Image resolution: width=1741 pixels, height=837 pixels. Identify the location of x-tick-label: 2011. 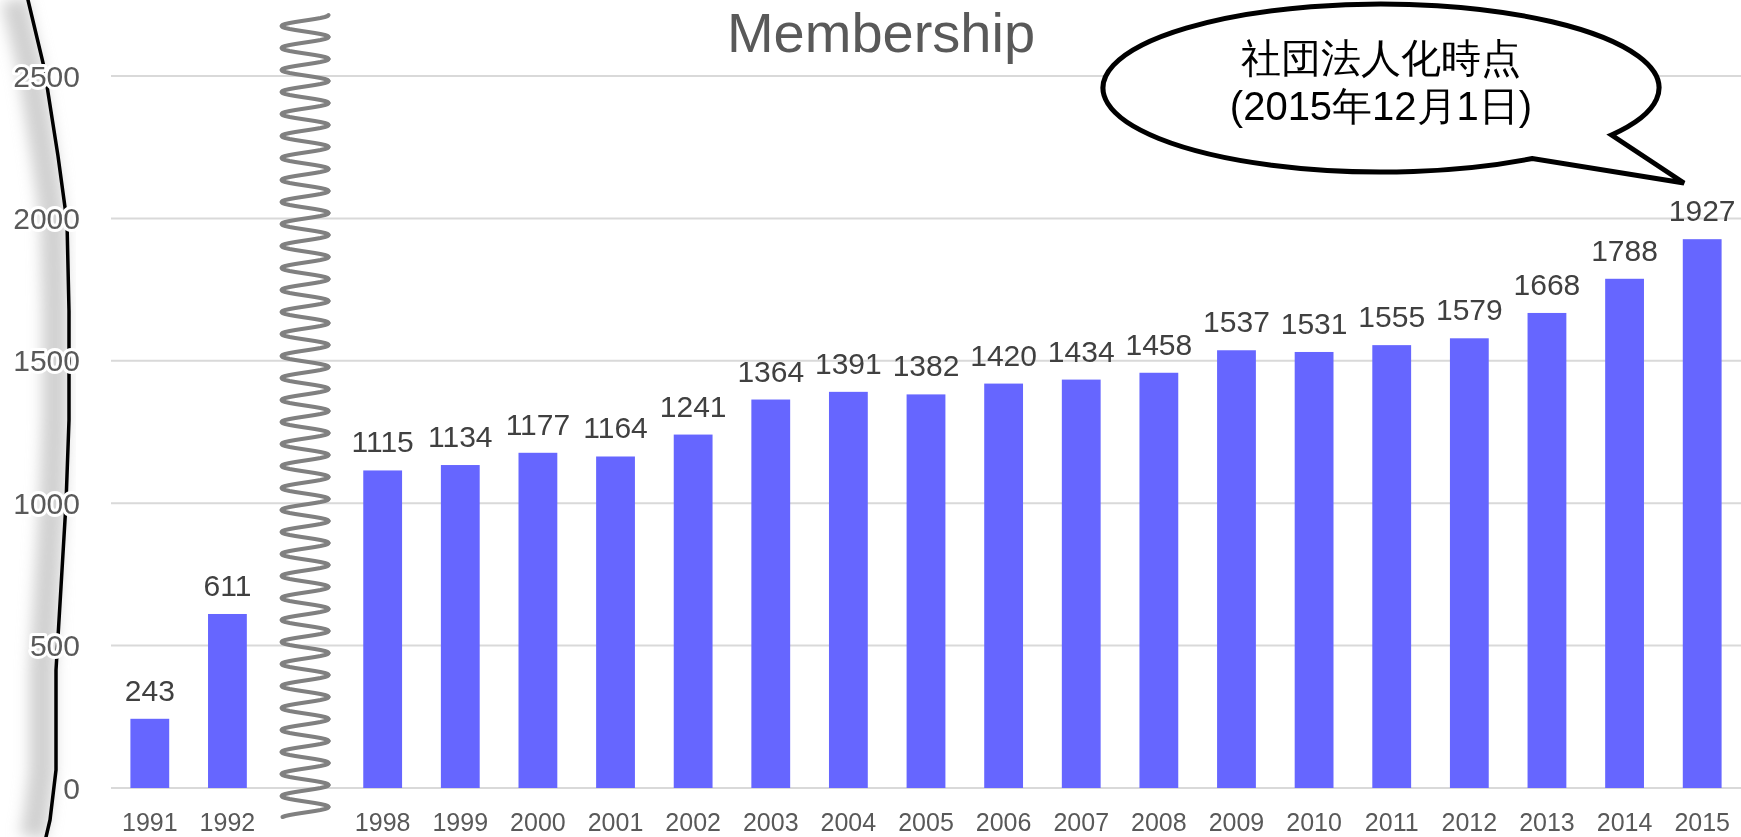
(1391, 822).